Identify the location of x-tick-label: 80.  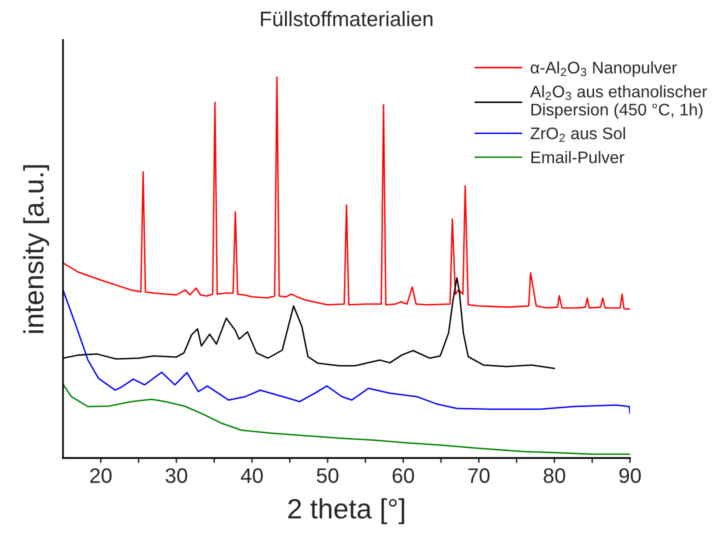
(555, 476).